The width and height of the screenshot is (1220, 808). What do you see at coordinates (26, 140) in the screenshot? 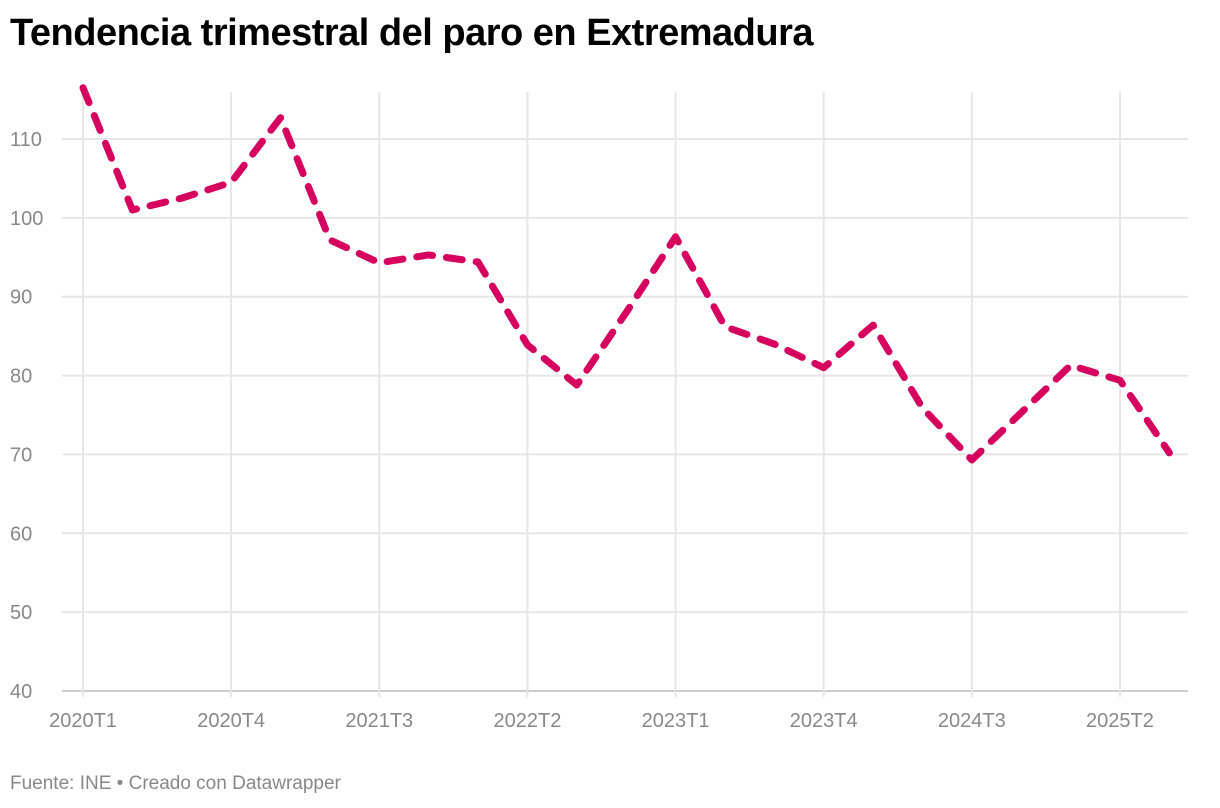
I see `y-tick-label: 110` at bounding box center [26, 140].